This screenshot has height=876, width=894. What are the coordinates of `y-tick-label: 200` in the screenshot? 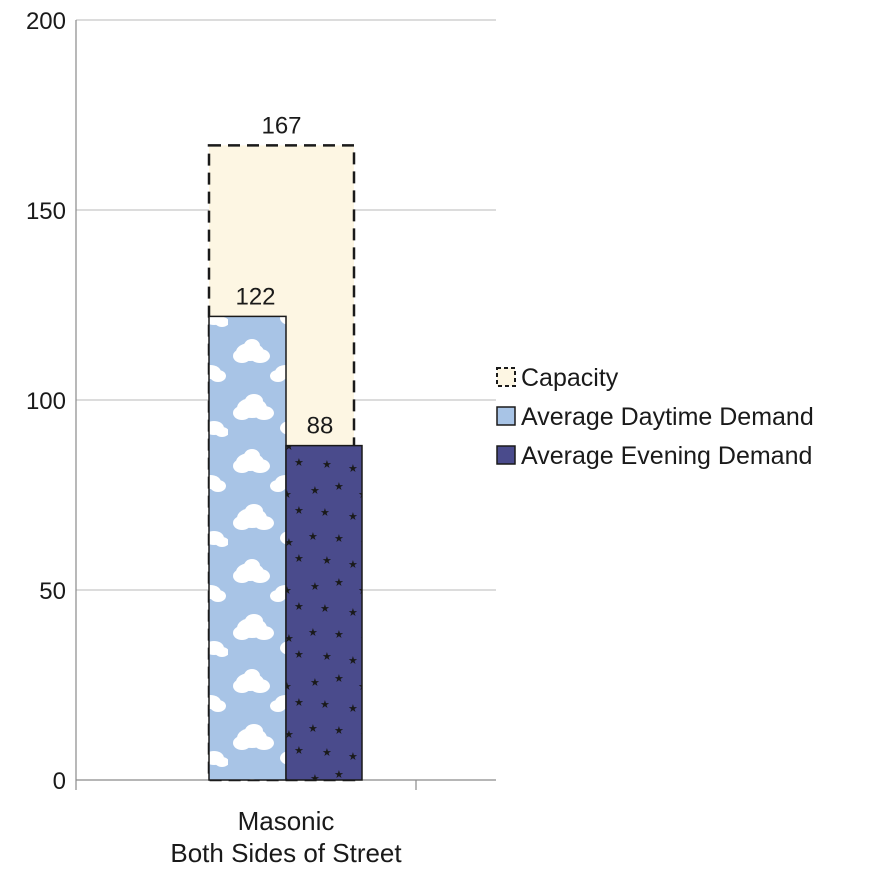 It's located at (46, 21).